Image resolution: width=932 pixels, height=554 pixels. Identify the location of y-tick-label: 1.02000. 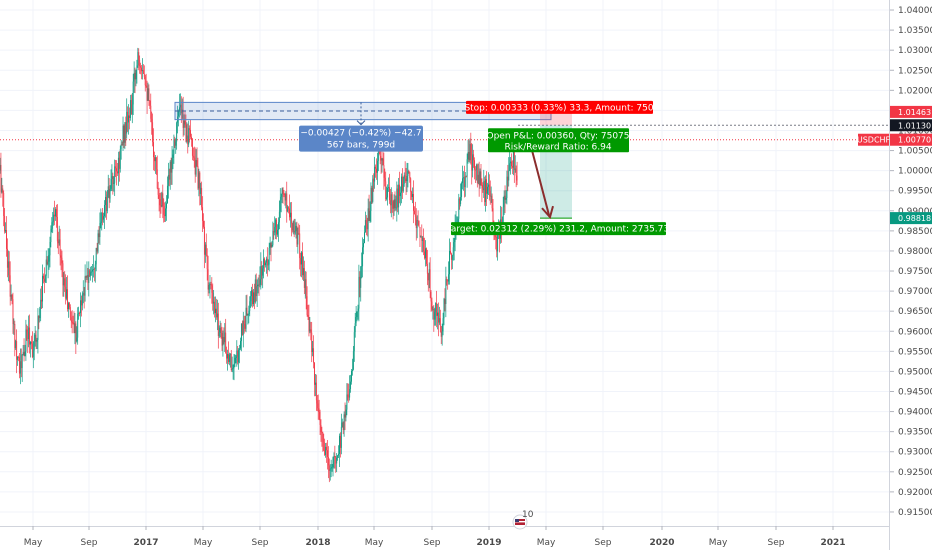
(915, 91).